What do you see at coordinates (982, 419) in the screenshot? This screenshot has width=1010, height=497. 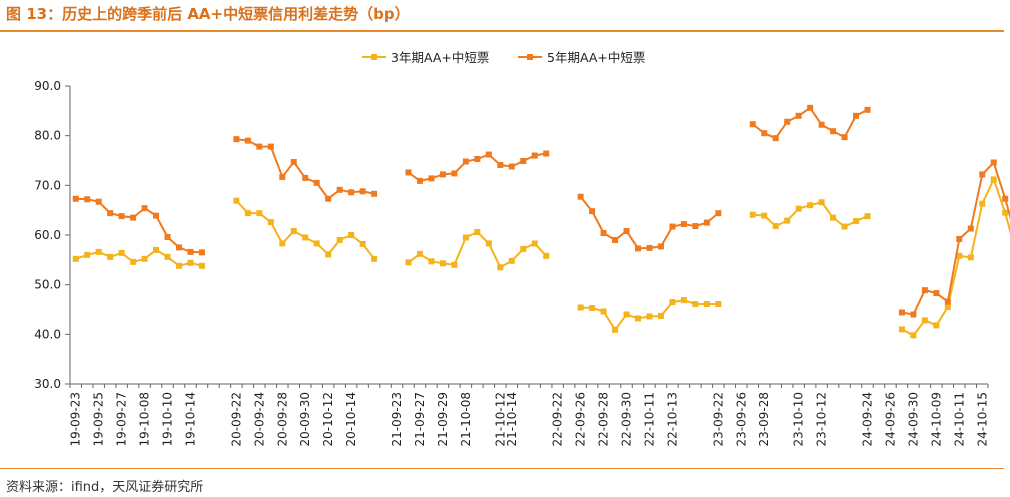 I see `x-tick-label: 24-10-15` at bounding box center [982, 419].